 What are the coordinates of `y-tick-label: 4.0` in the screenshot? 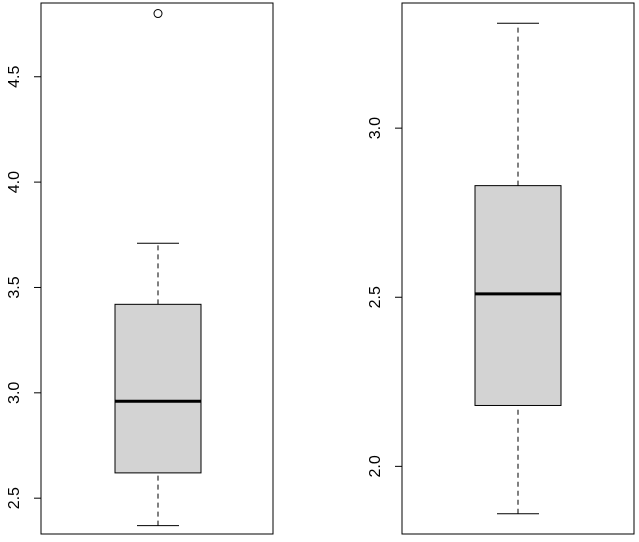 It's located at (14, 182).